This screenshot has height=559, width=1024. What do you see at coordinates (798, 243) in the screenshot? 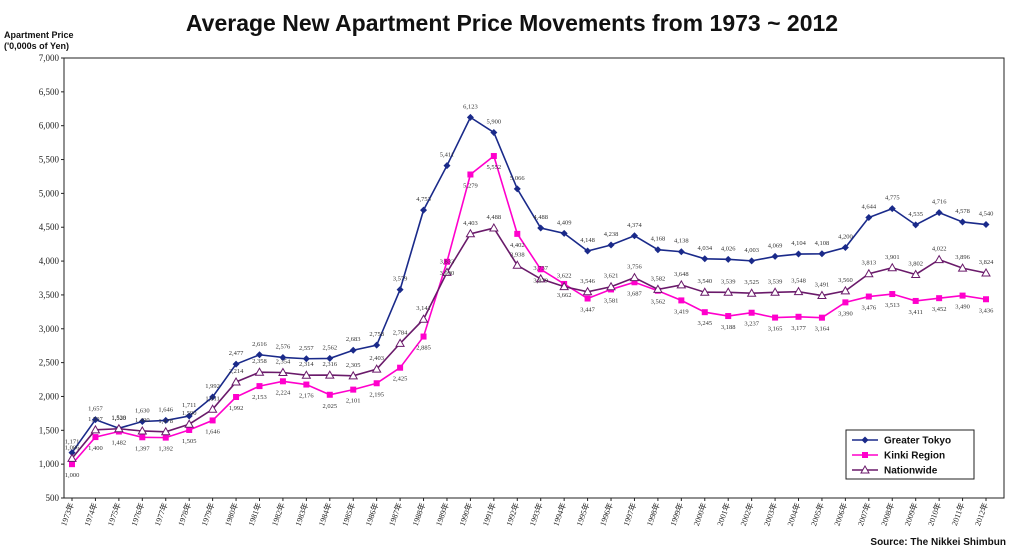
I see `greater-tokyo-data-label: 4,104` at bounding box center [798, 243].